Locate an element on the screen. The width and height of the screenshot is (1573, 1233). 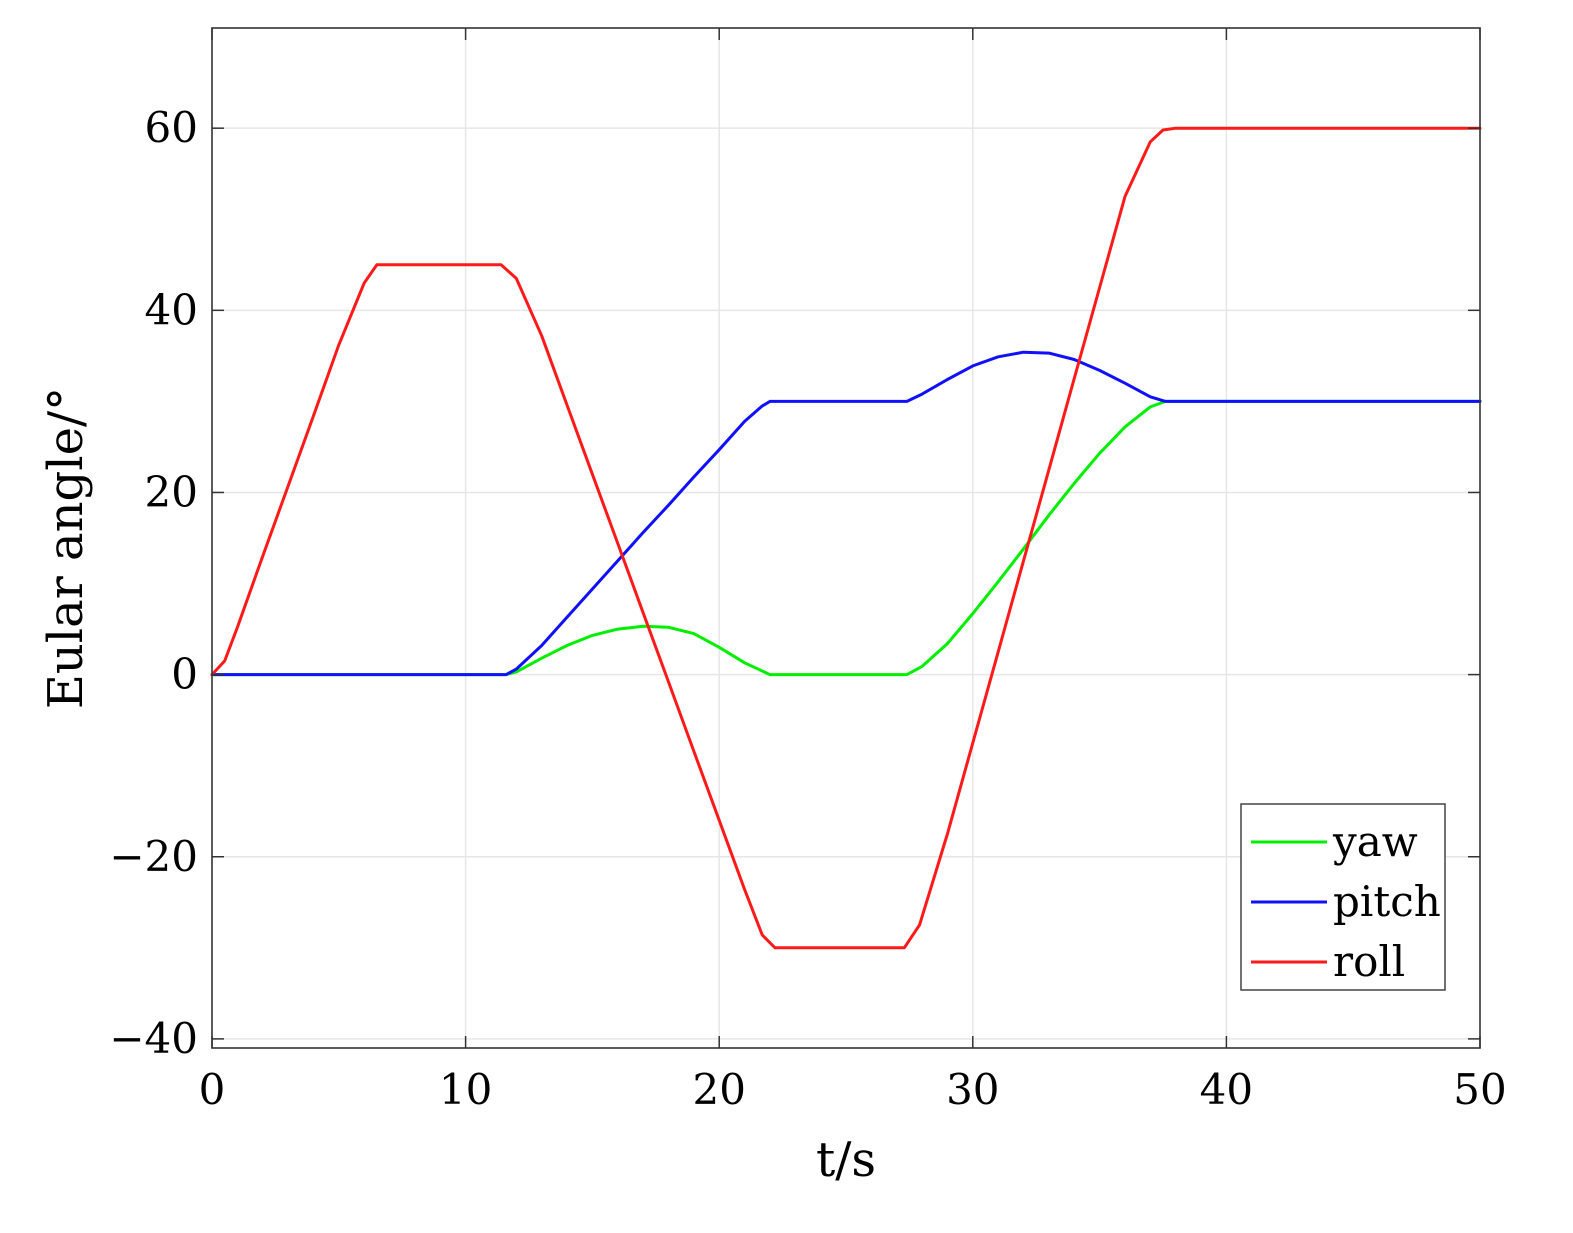
legend-label-pitch: pitch is located at coordinates (1387, 901).